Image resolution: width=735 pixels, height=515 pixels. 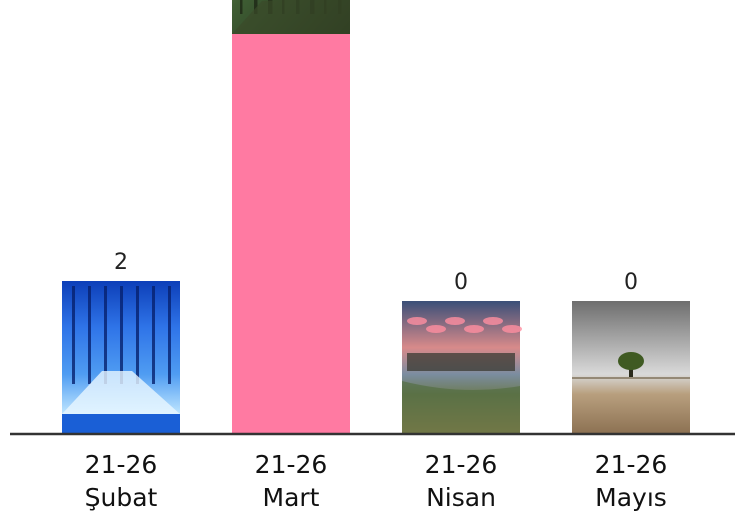 What do you see at coordinates (121, 347) in the screenshot?
I see `snowy-forest-photo` at bounding box center [121, 347].